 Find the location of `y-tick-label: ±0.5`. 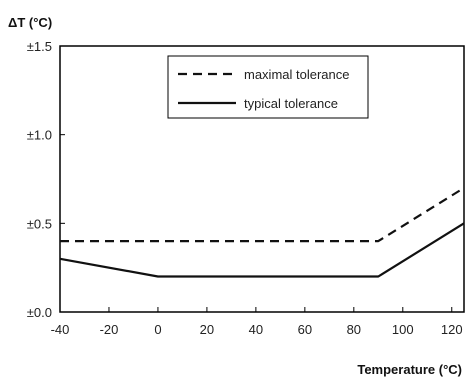

y-tick-label: ±0.5 is located at coordinates (39, 223).